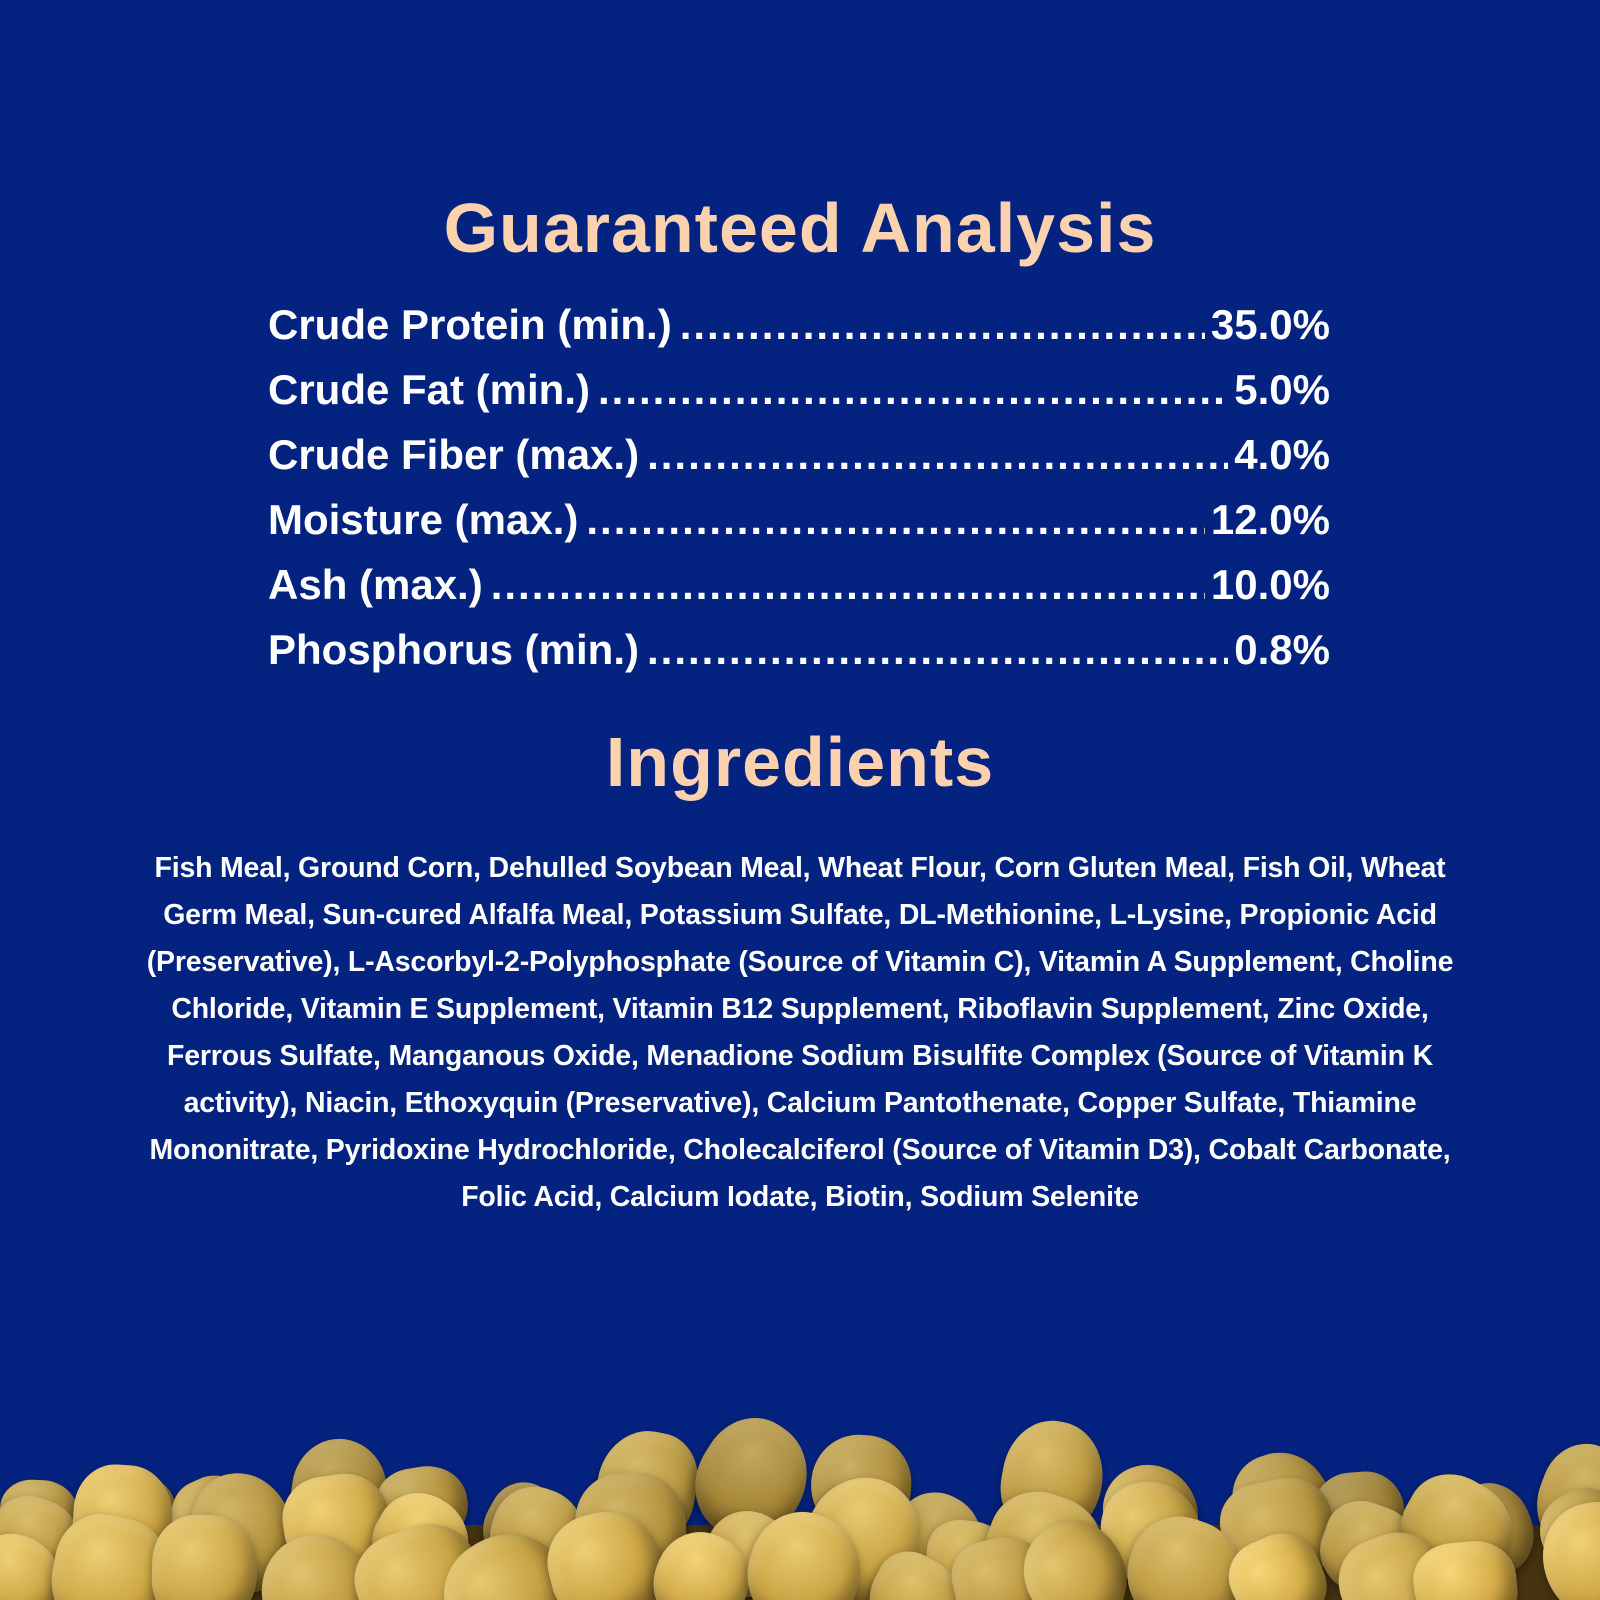  Describe the element at coordinates (453, 649) in the screenshot. I see `analysis-label: Phosphorus (min.)` at that location.